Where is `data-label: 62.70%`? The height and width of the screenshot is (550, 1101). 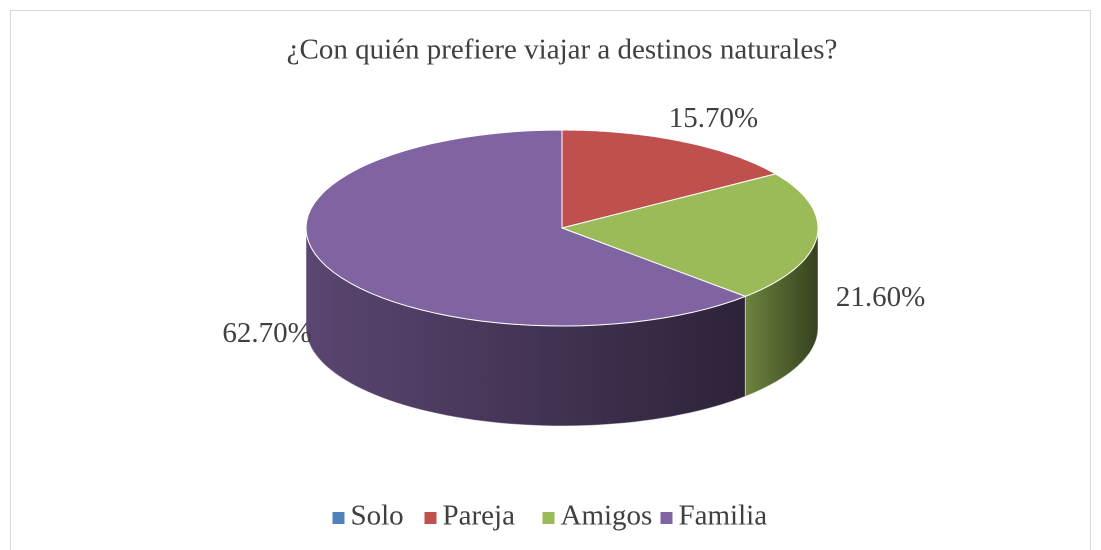 data-label: 62.70% is located at coordinates (266, 333).